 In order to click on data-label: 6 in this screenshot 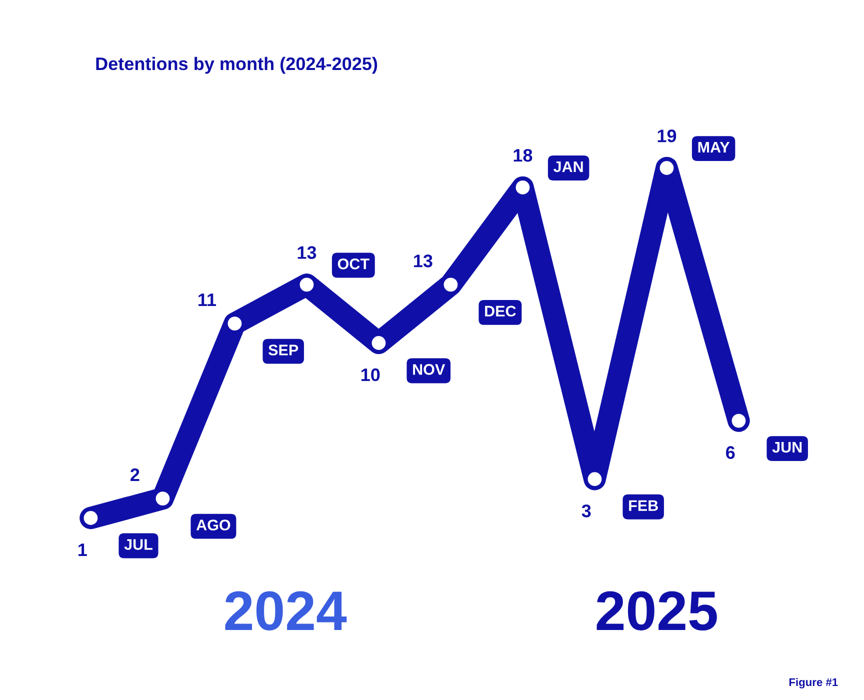, I will do `click(730, 452)`.